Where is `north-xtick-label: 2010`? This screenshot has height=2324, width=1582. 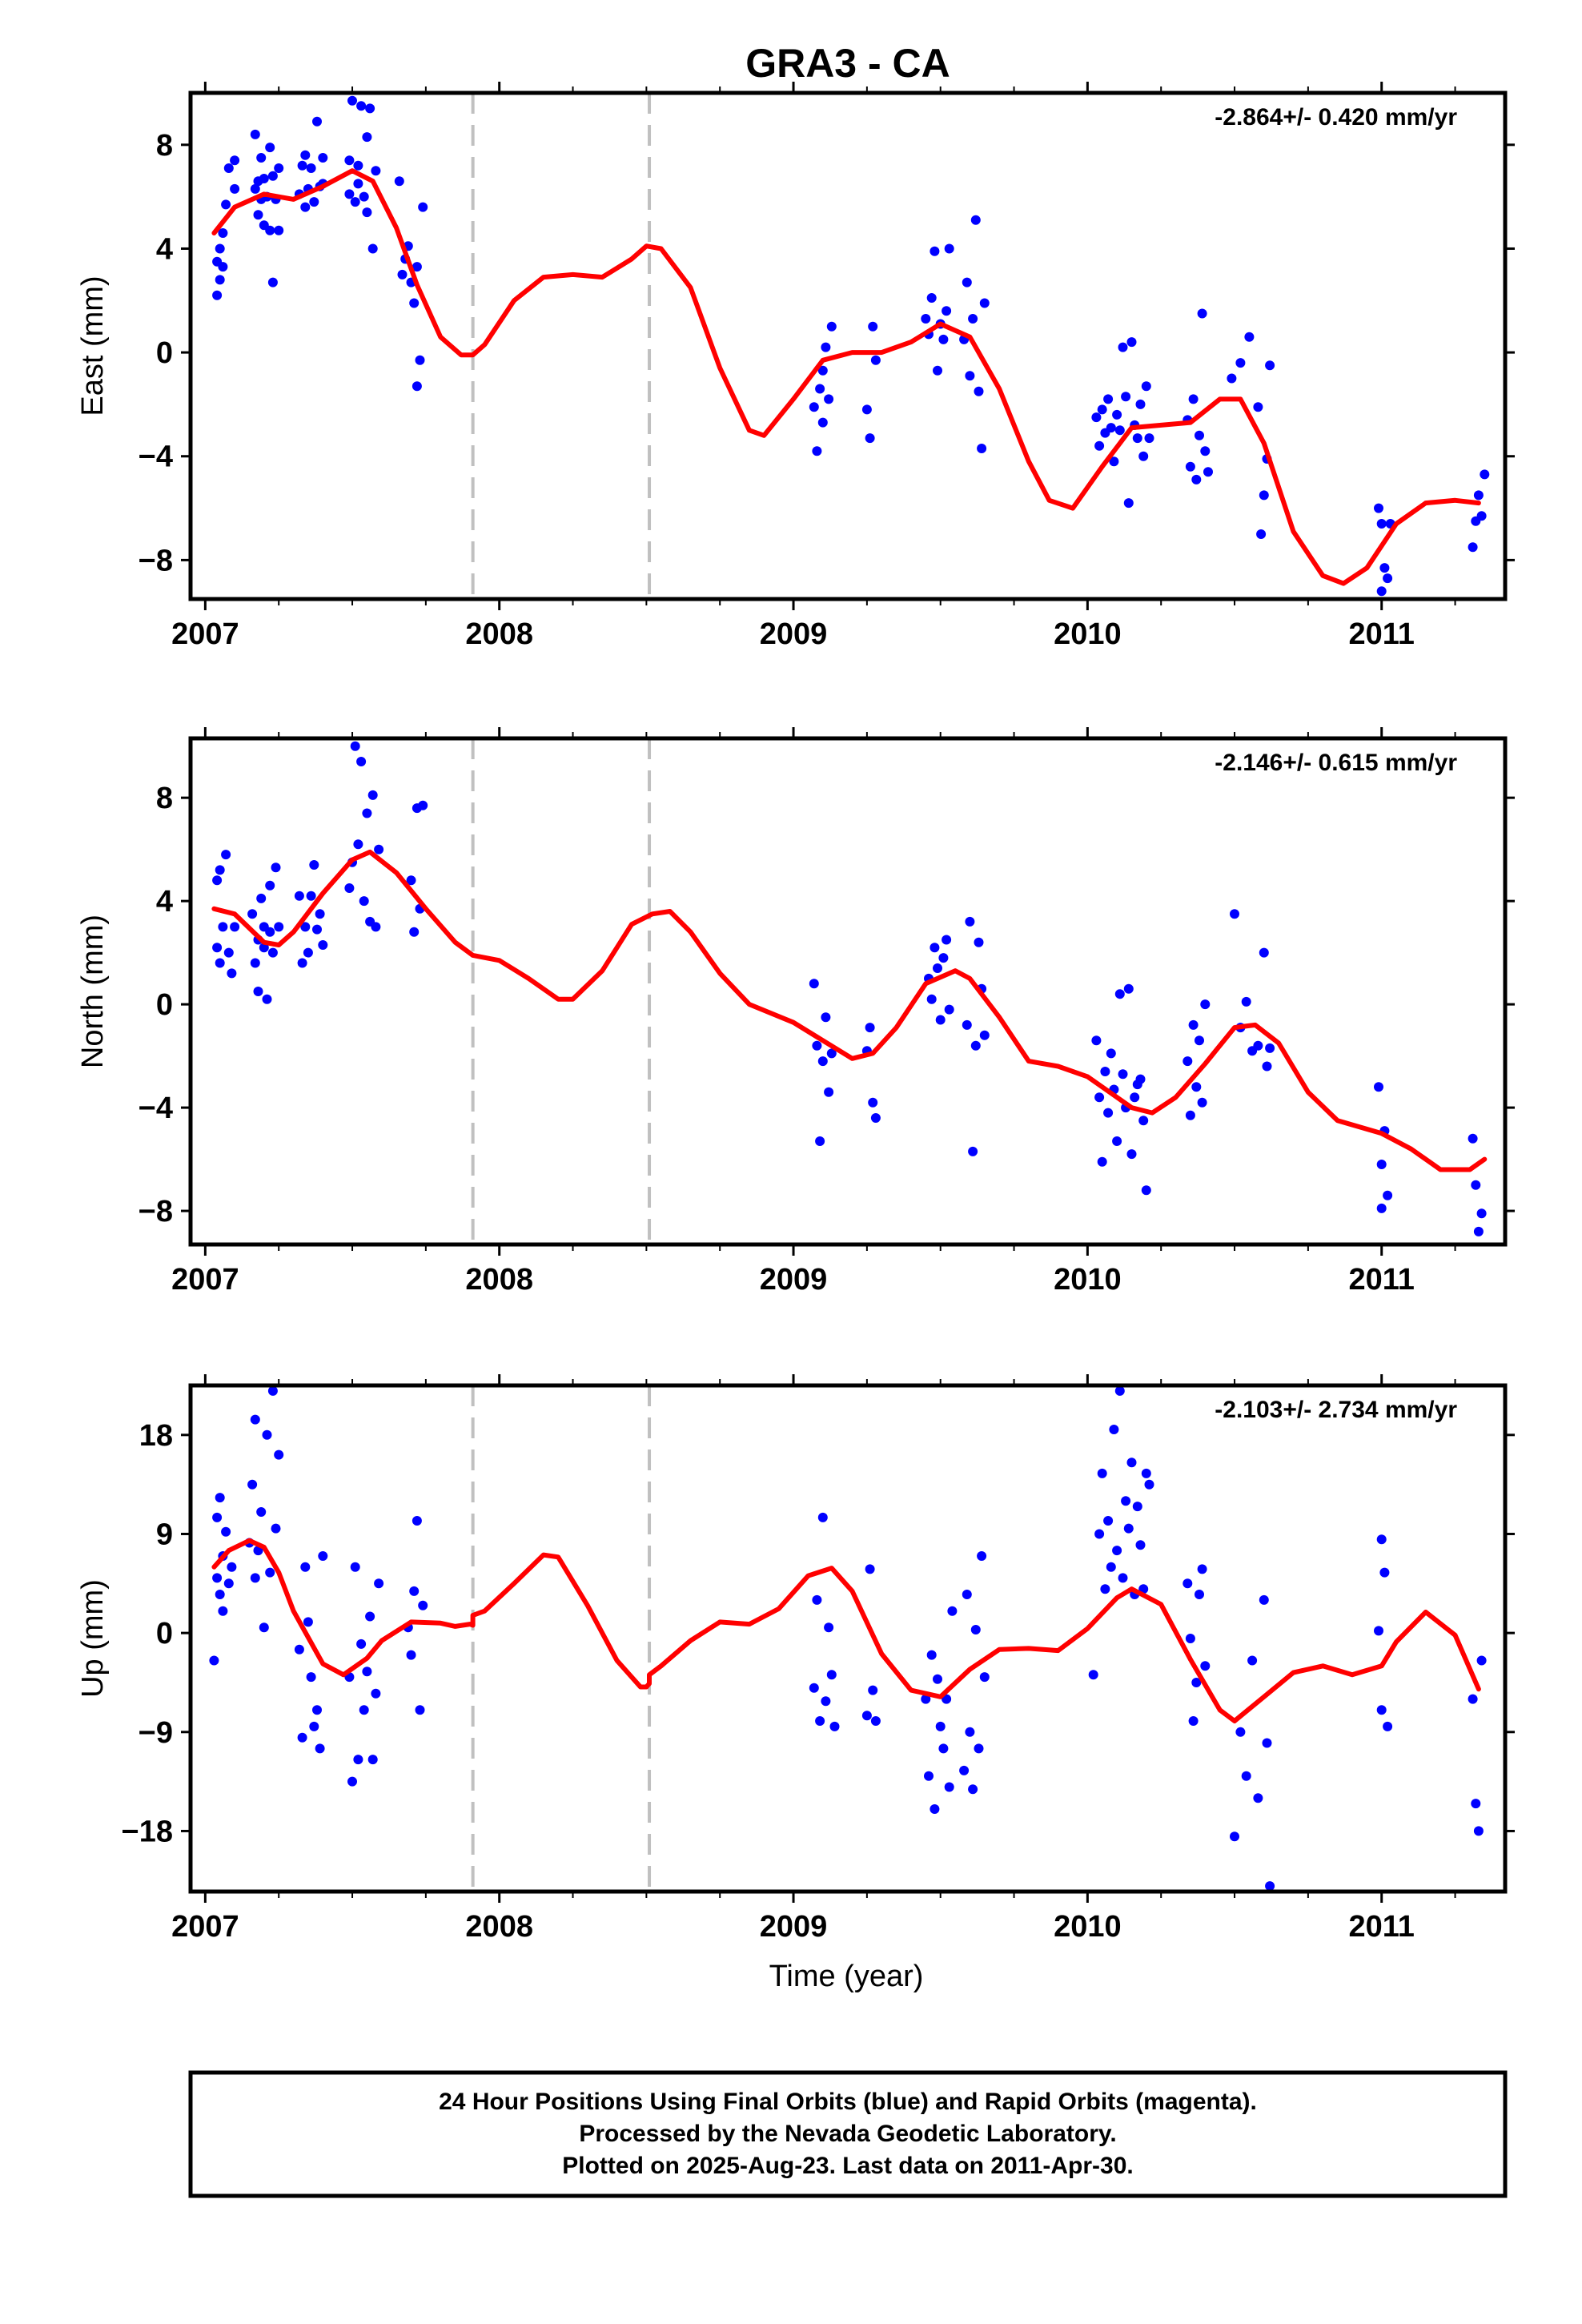 north-xtick-label: 2010 is located at coordinates (1088, 1280).